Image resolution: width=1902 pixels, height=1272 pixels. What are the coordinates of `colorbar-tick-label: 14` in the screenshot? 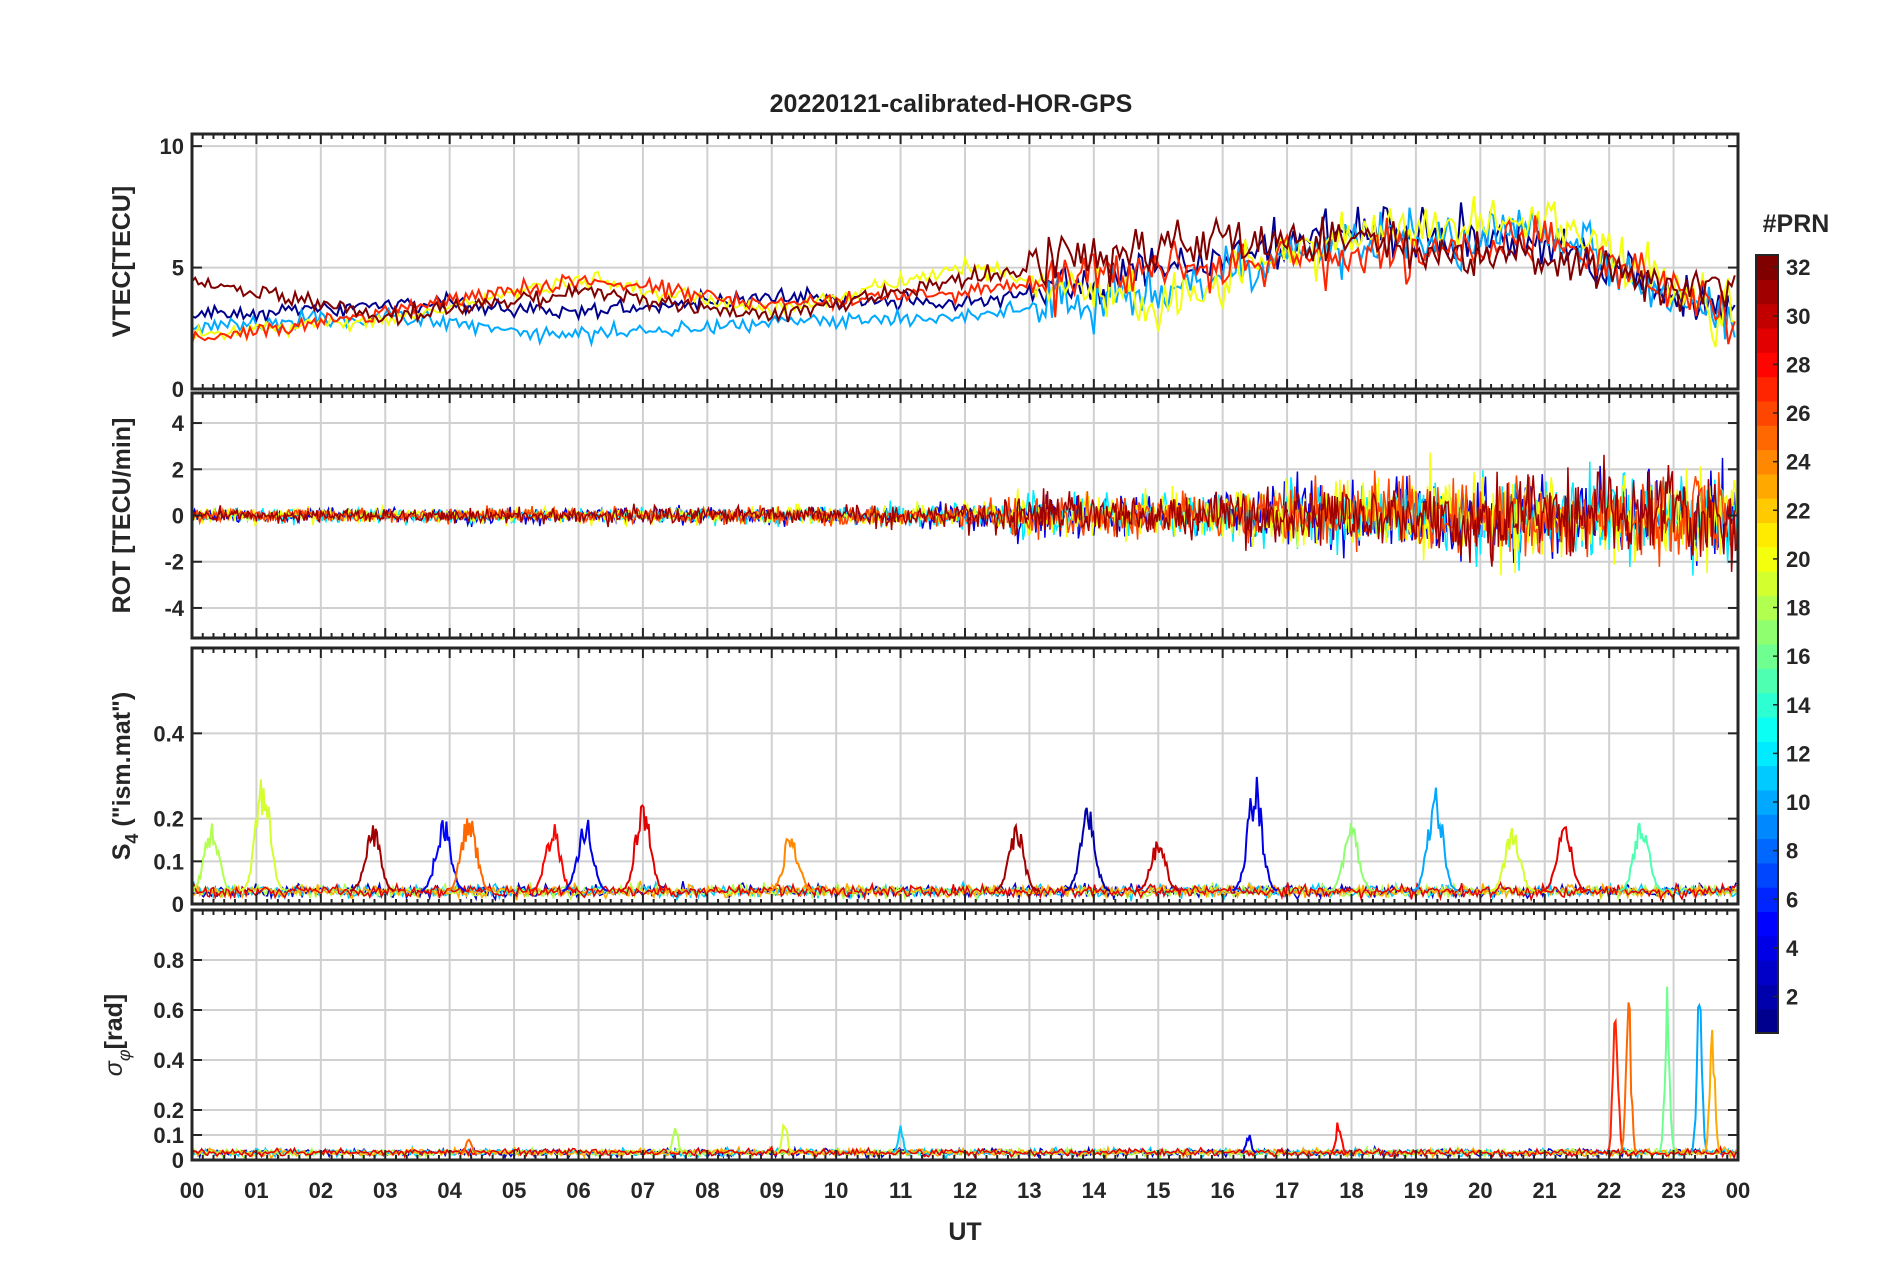 It's located at (1798, 705).